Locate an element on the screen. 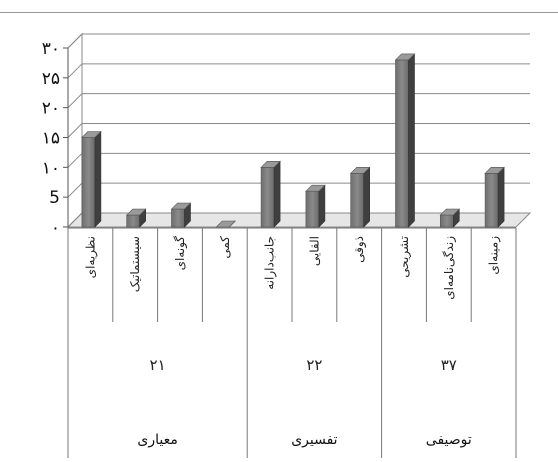 The height and width of the screenshot is (462, 558). group-label: تفسیری is located at coordinates (314, 440).